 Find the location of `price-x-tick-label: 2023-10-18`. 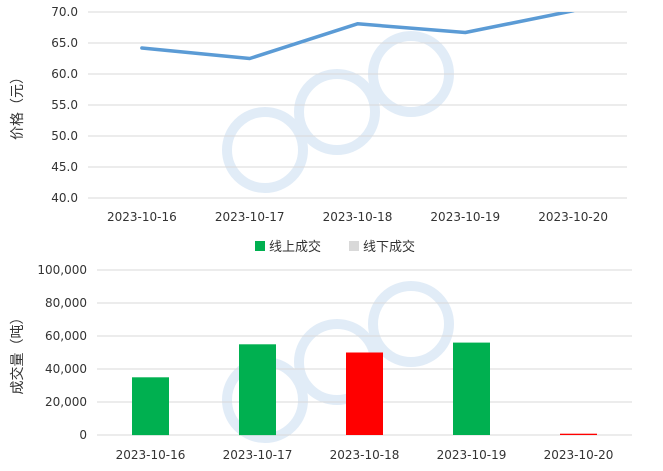

price-x-tick-label: 2023-10-18 is located at coordinates (358, 217).